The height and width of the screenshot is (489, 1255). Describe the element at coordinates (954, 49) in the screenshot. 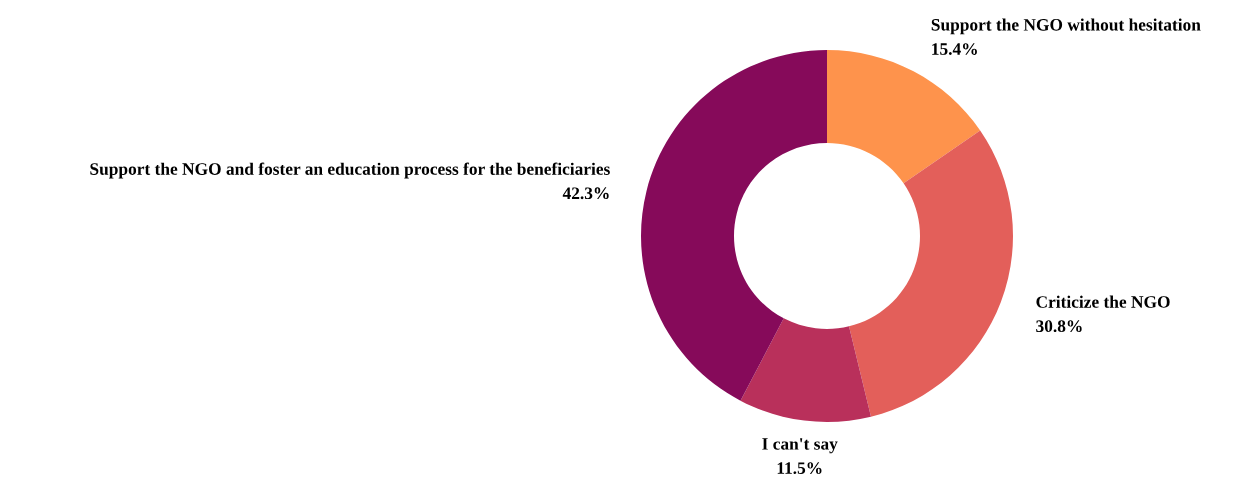

I see `data-label: 15.4%` at that location.